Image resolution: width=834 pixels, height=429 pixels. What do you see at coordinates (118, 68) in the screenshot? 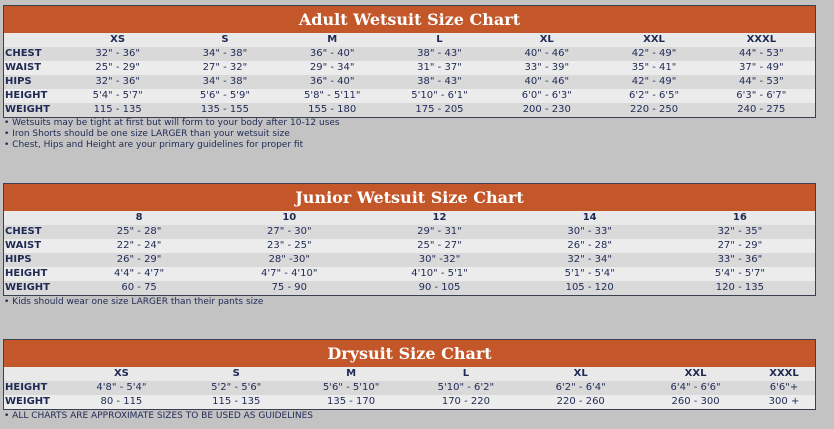
I see `table-cell: 25" - 29"` at bounding box center [118, 68].